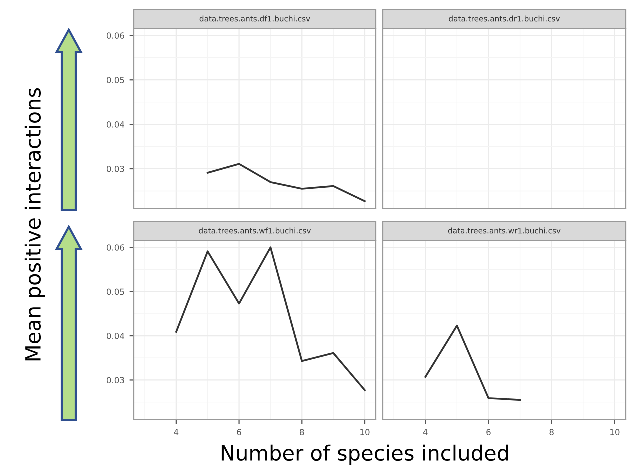 The image size is (630, 472). Describe the element at coordinates (365, 455) in the screenshot. I see `x-axis-title: Number of species included` at that location.